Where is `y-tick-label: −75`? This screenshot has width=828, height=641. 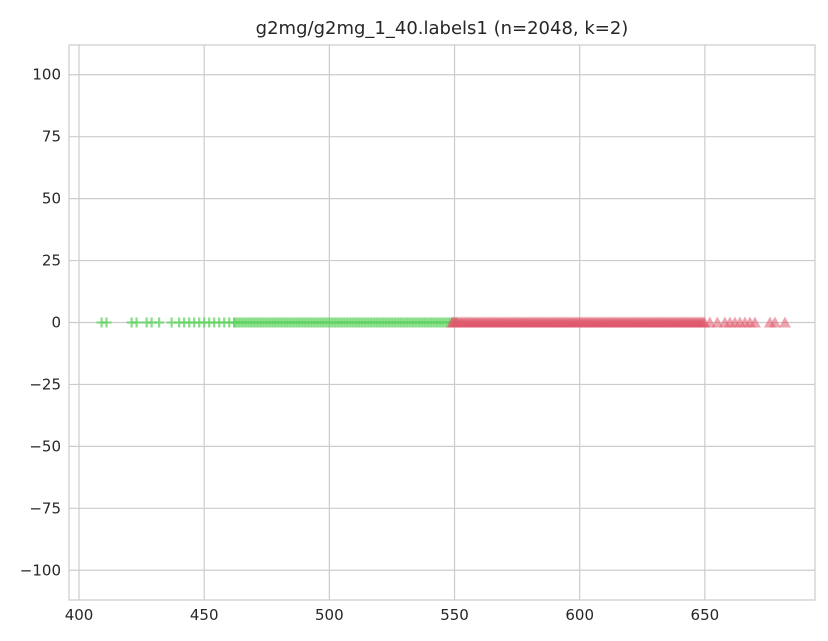
y-tick-label: −75 is located at coordinates (45, 508).